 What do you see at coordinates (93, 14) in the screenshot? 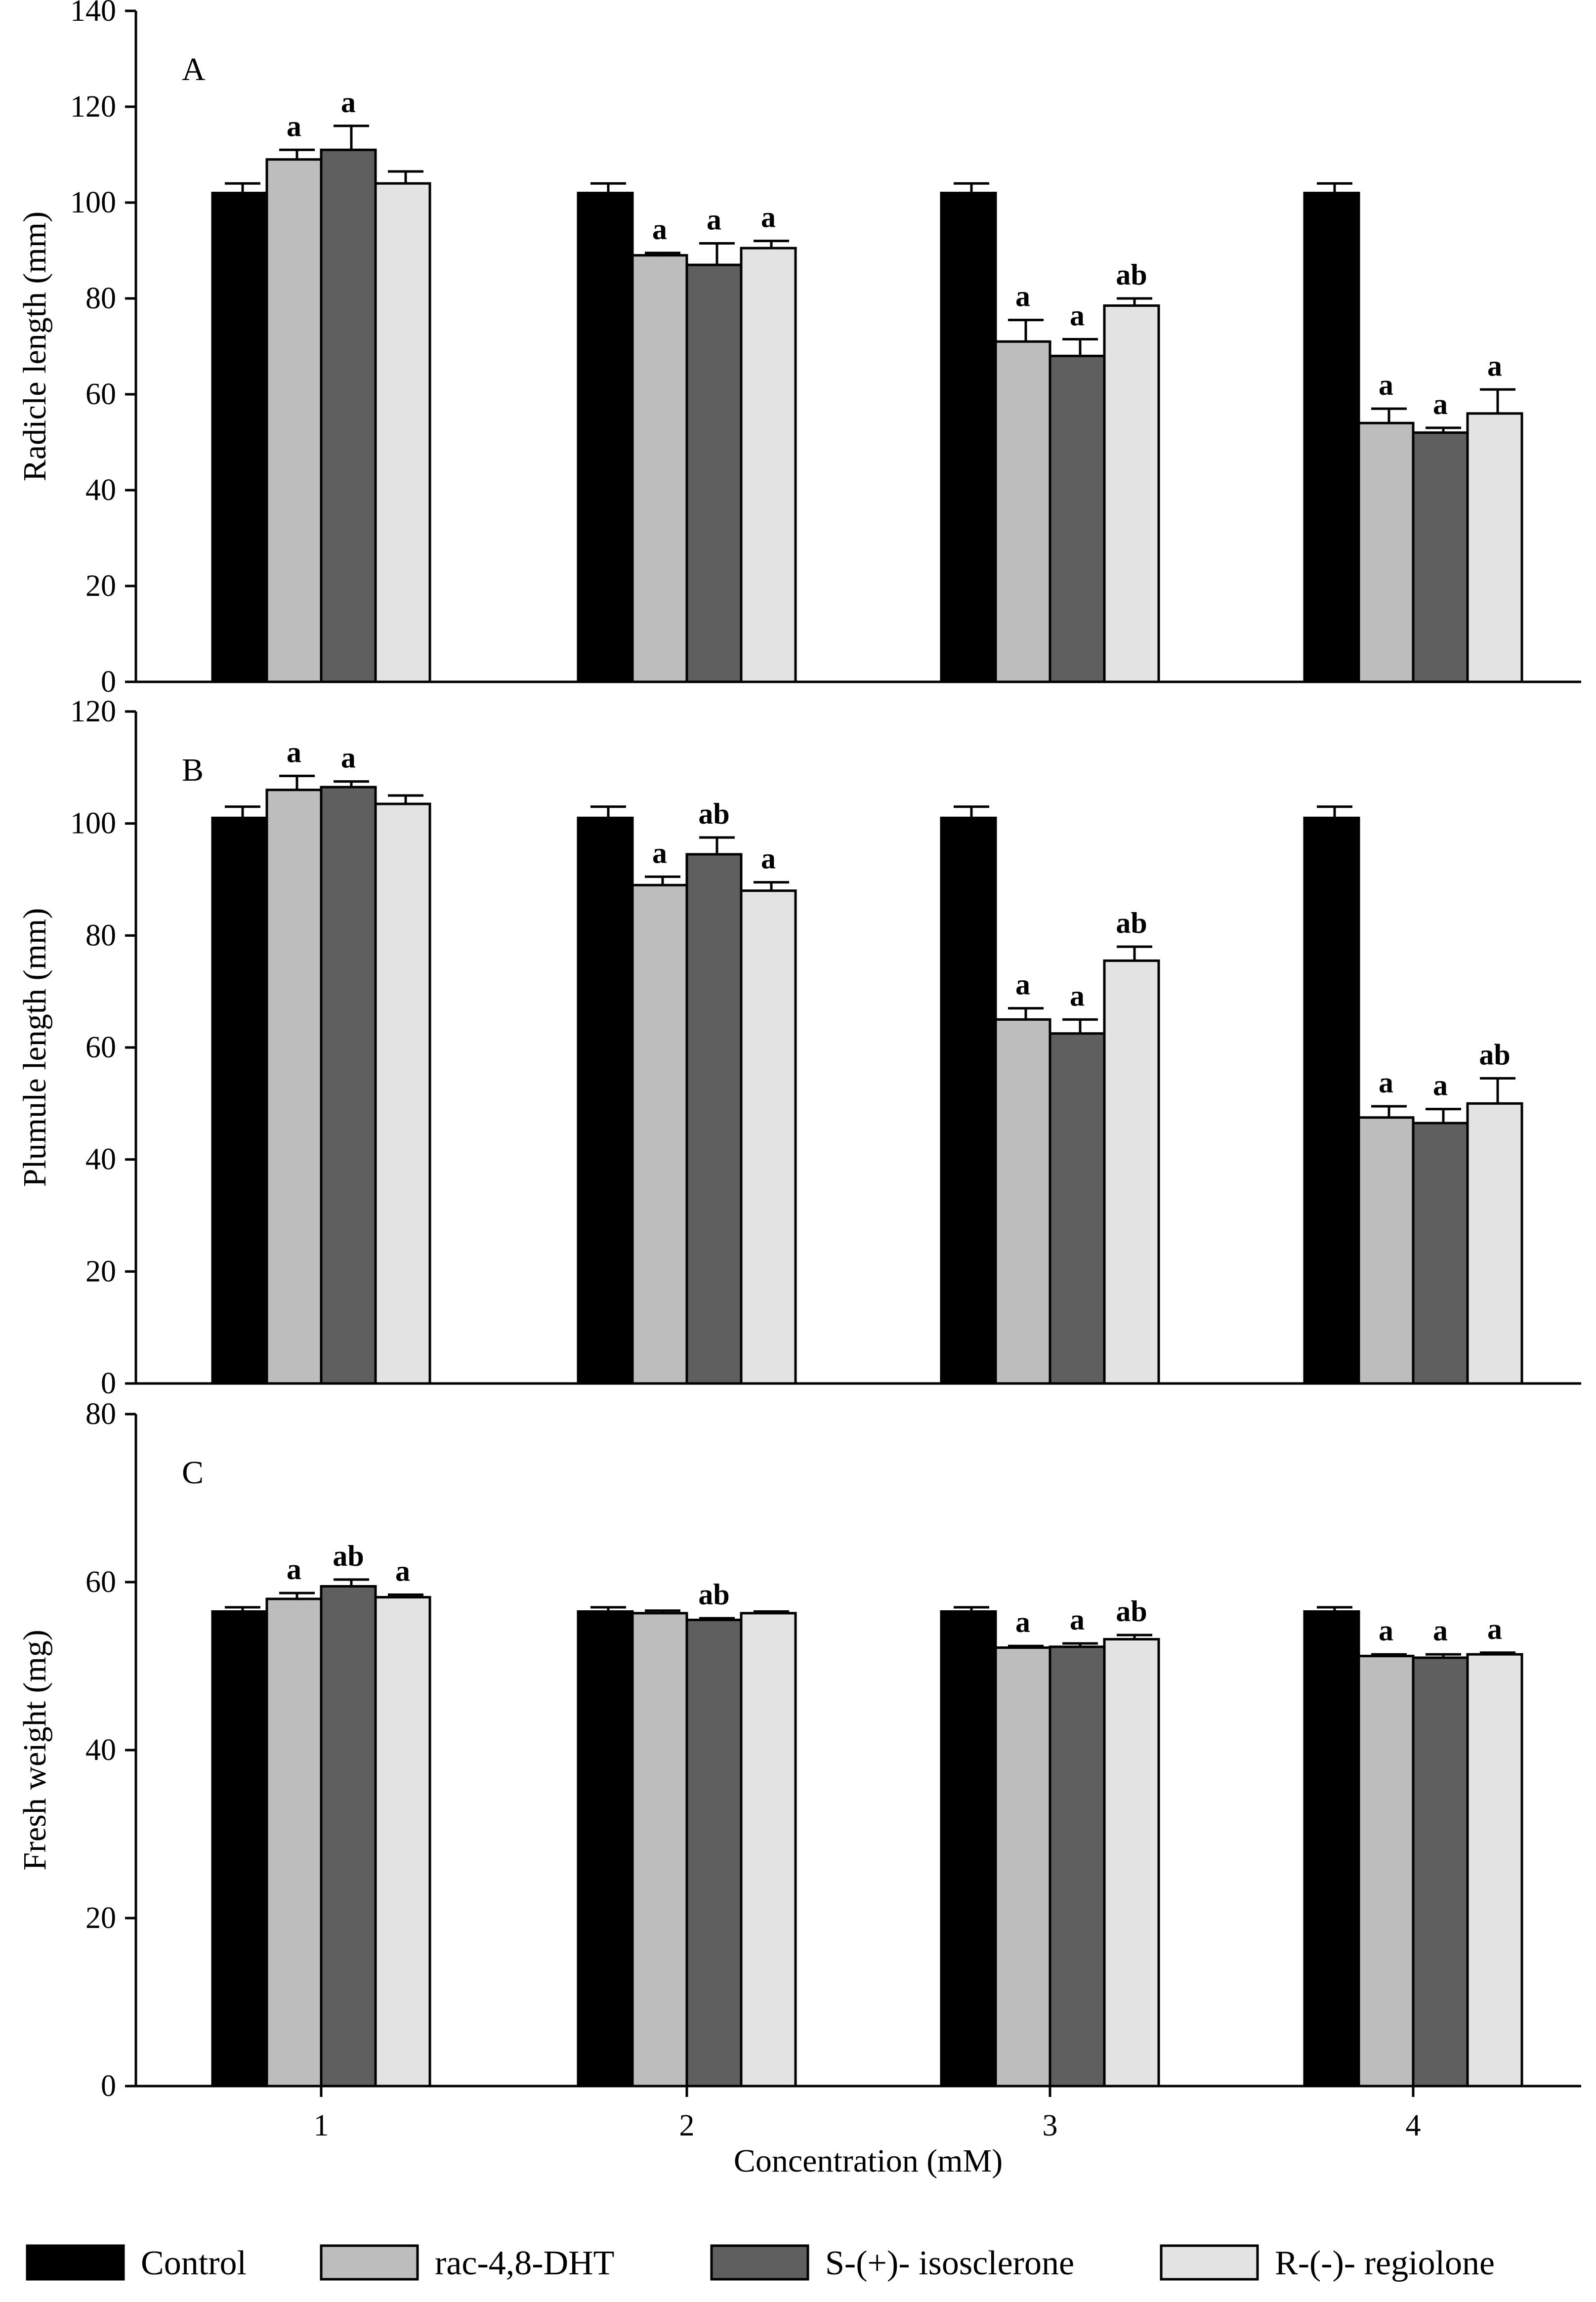
I see `y-tick-label: 140` at bounding box center [93, 14].